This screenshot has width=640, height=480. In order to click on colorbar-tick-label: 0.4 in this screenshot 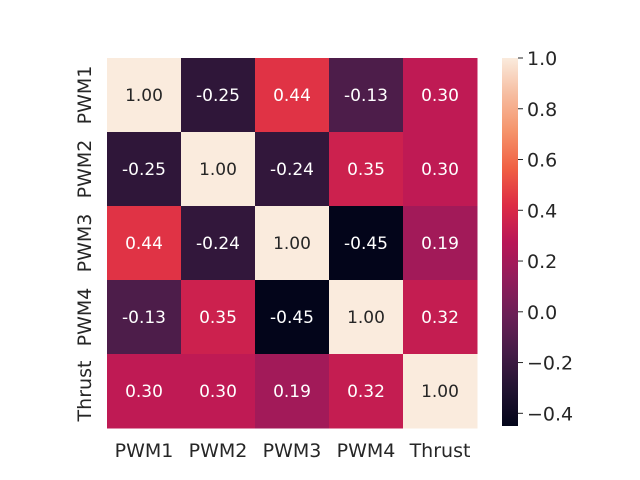, I will do `click(542, 211)`.